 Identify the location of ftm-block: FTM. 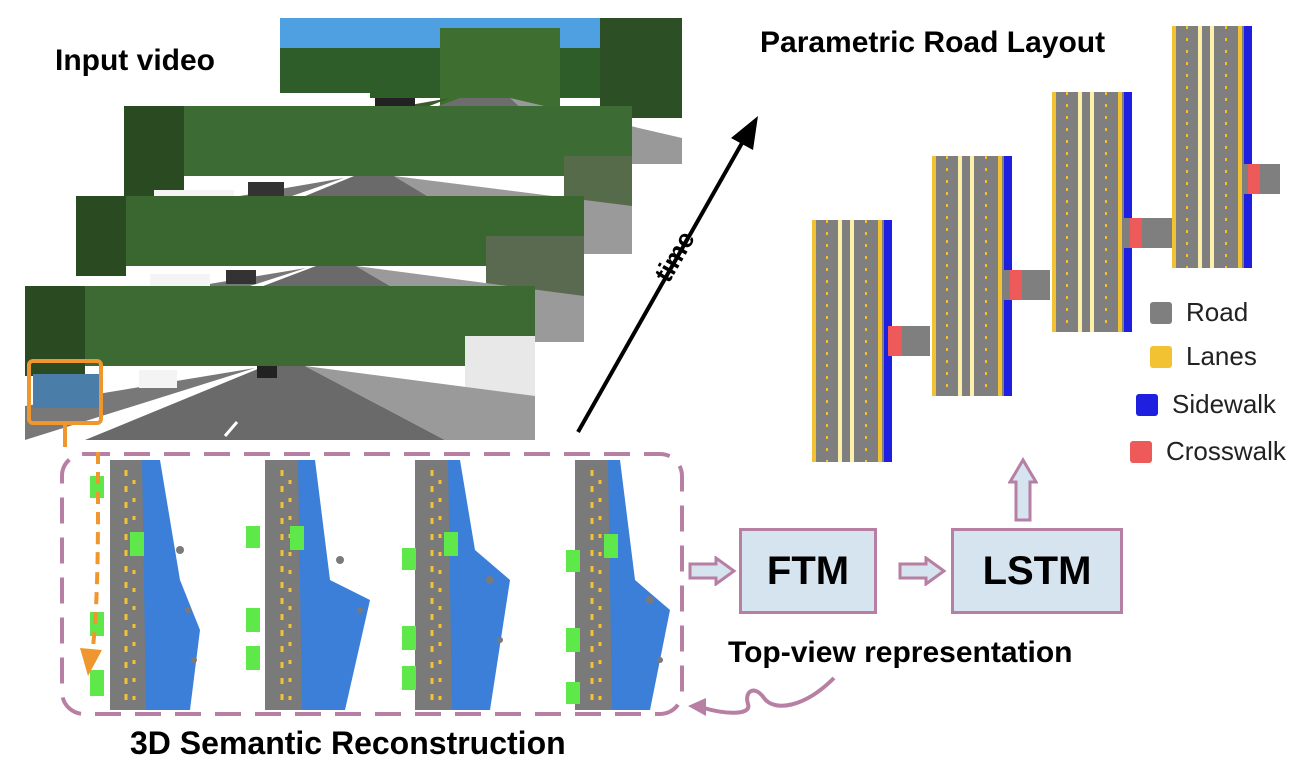
(808, 571).